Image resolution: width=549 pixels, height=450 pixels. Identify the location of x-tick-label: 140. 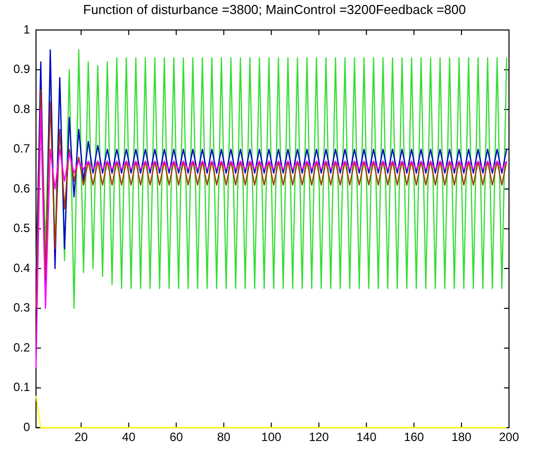
(366, 437).